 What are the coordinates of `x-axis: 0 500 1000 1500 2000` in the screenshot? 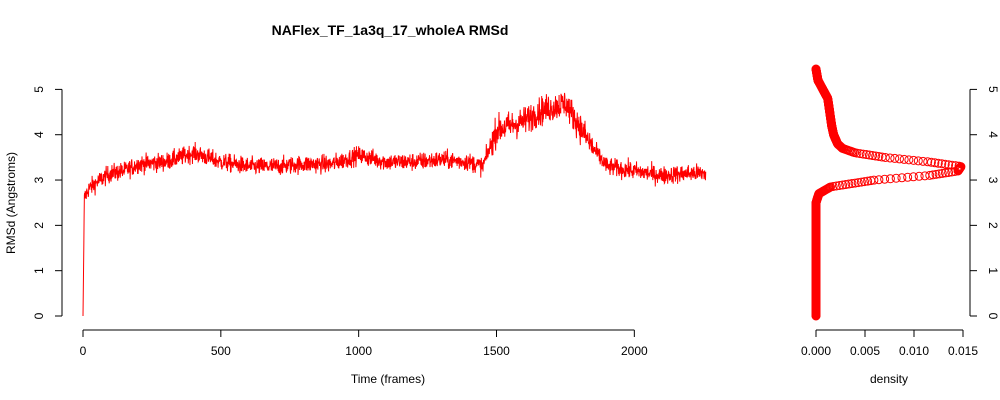 It's located at (364, 343).